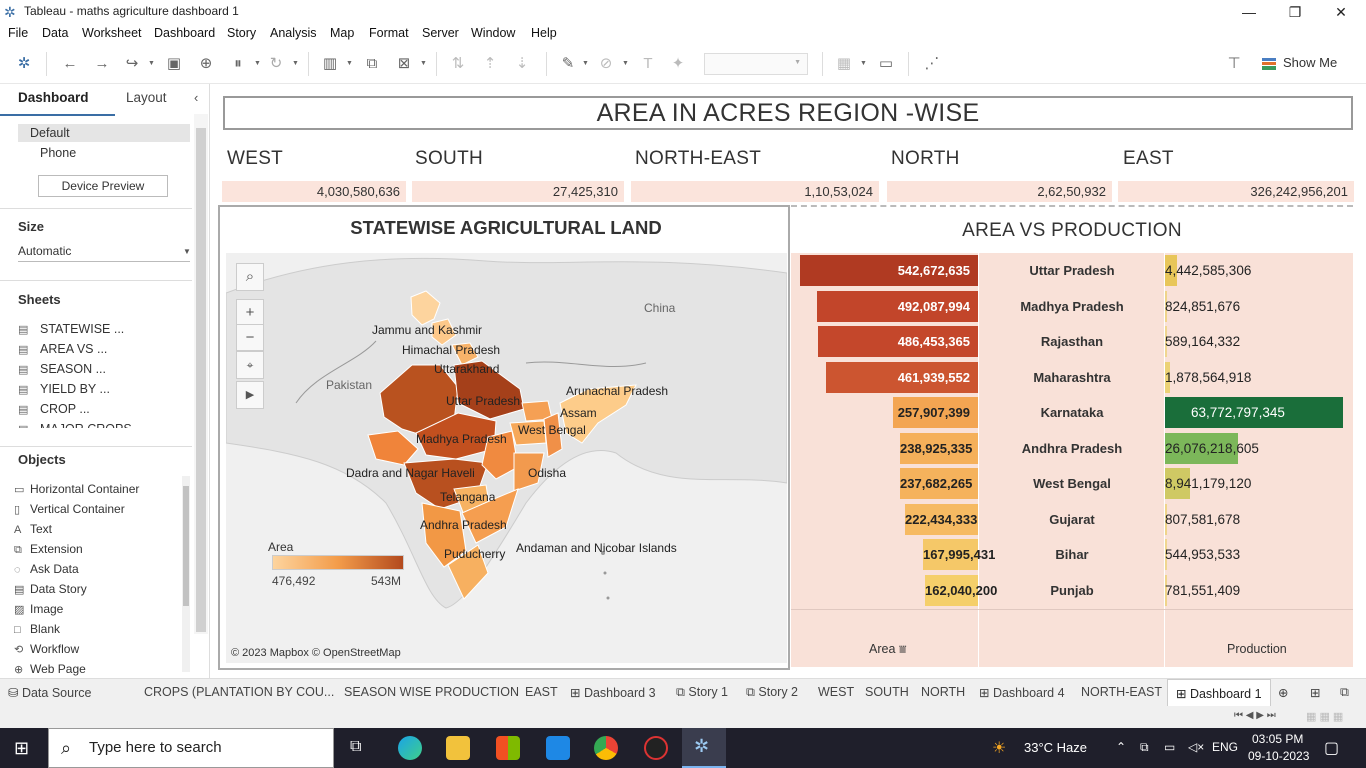  I want to click on device-phone: Phone, so click(58, 153).